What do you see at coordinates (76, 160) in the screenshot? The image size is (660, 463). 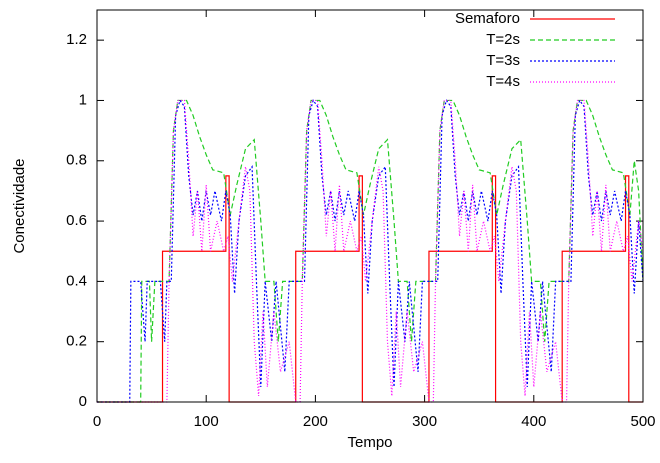 I see `y-tick-label: 0.8` at bounding box center [76, 160].